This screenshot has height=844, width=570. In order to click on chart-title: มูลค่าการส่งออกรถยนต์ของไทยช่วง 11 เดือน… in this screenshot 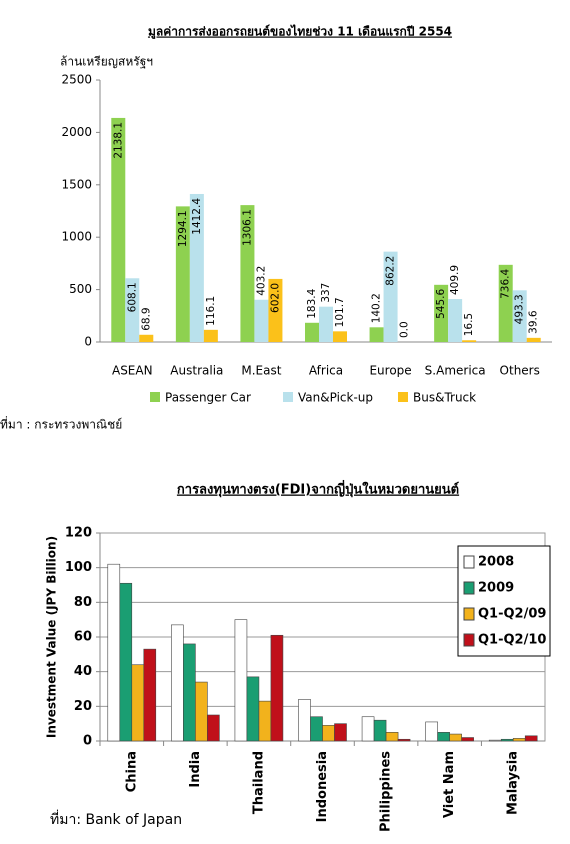, I will do `click(300, 32)`.